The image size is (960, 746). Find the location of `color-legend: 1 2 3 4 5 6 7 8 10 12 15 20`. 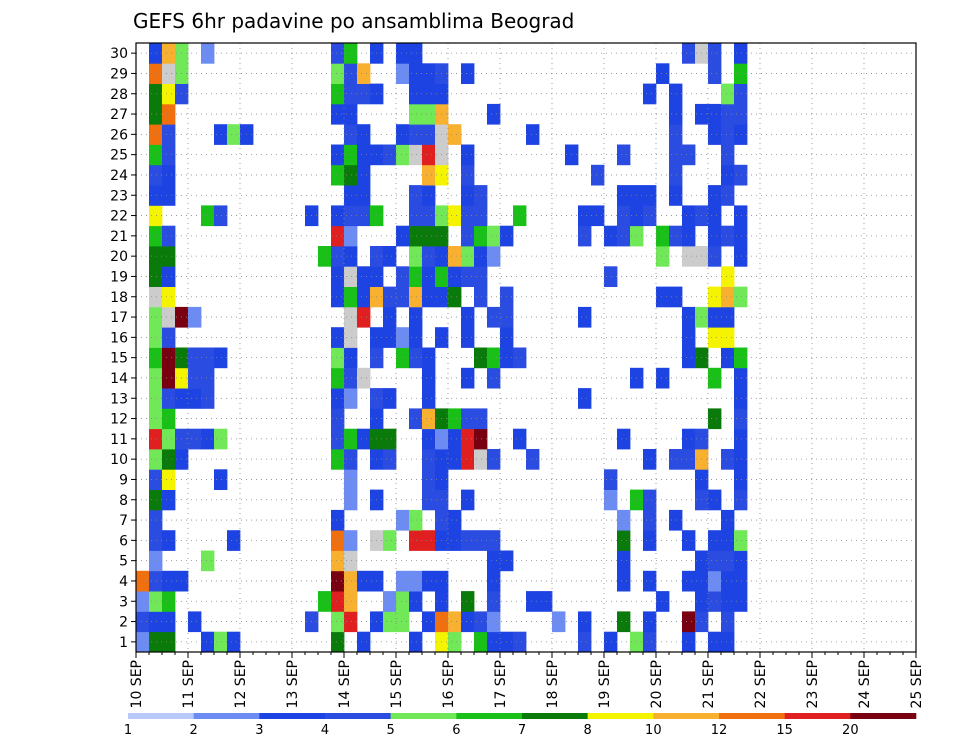

color-legend: 1 2 3 4 5 6 7 8 10 12 15 20 is located at coordinates (520, 725).